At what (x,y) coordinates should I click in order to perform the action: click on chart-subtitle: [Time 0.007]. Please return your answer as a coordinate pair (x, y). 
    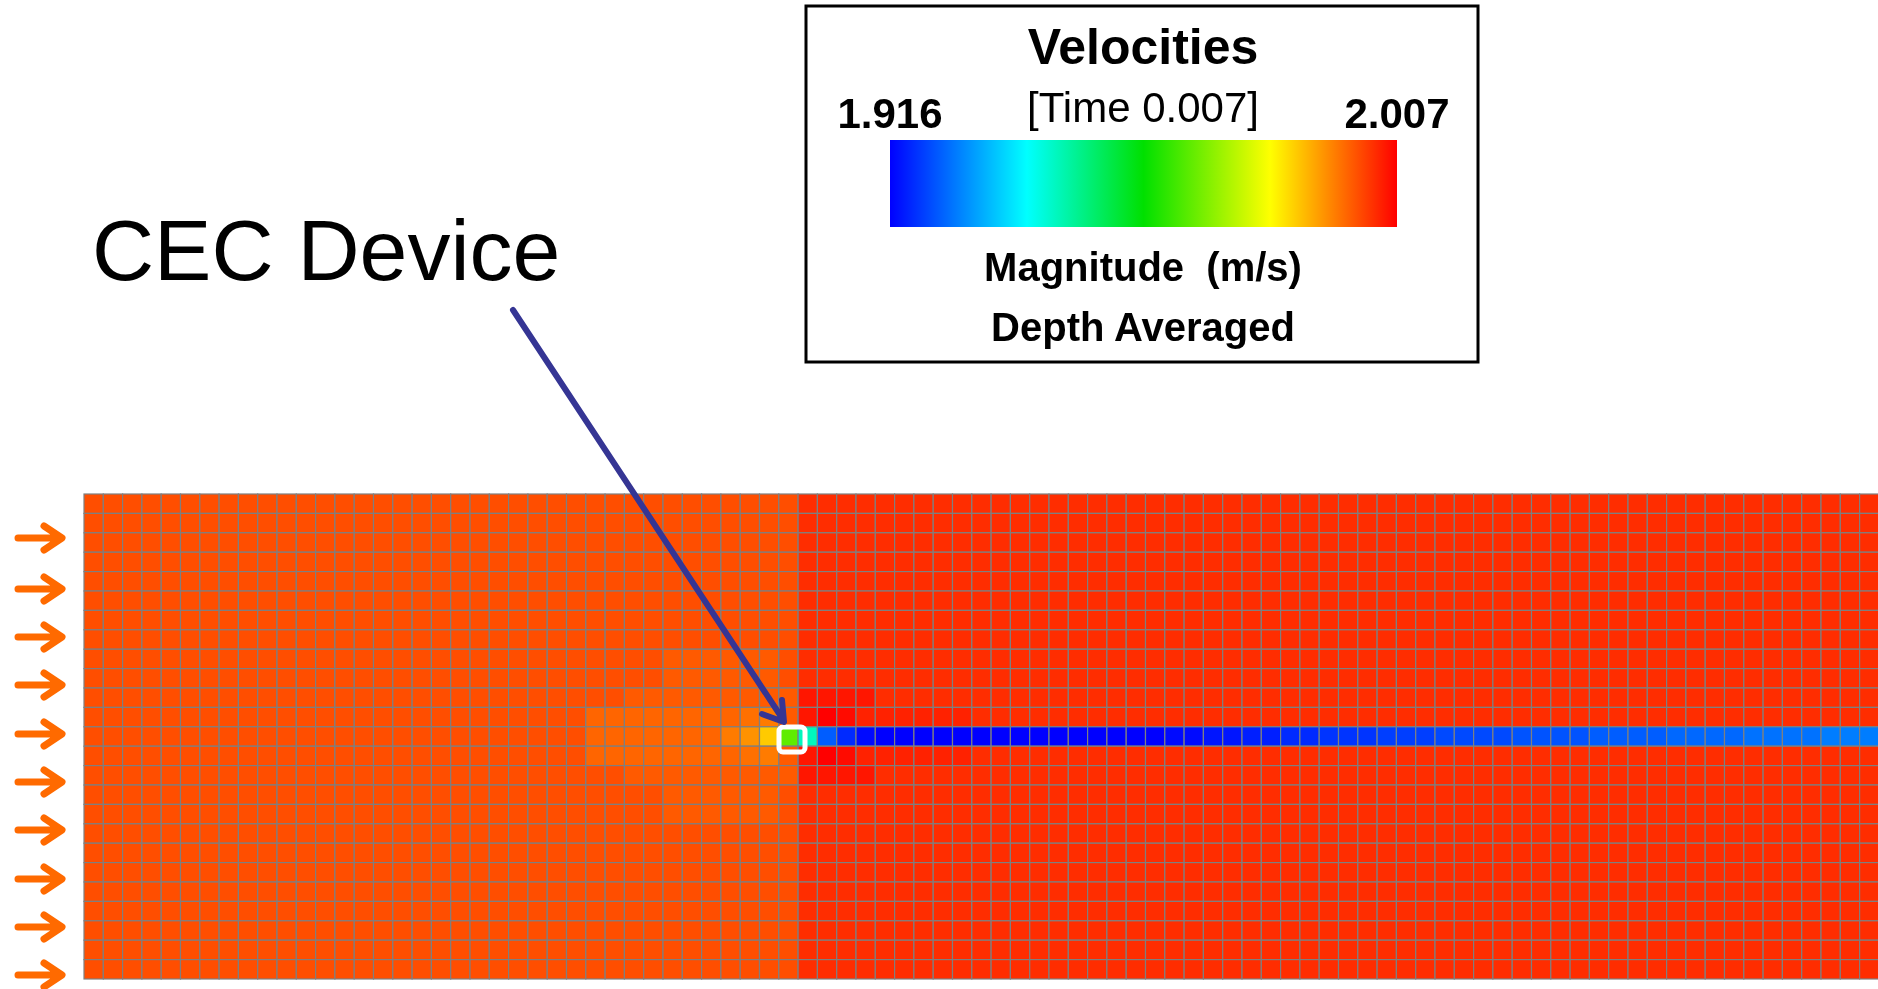
    Looking at the image, I should click on (1143, 107).